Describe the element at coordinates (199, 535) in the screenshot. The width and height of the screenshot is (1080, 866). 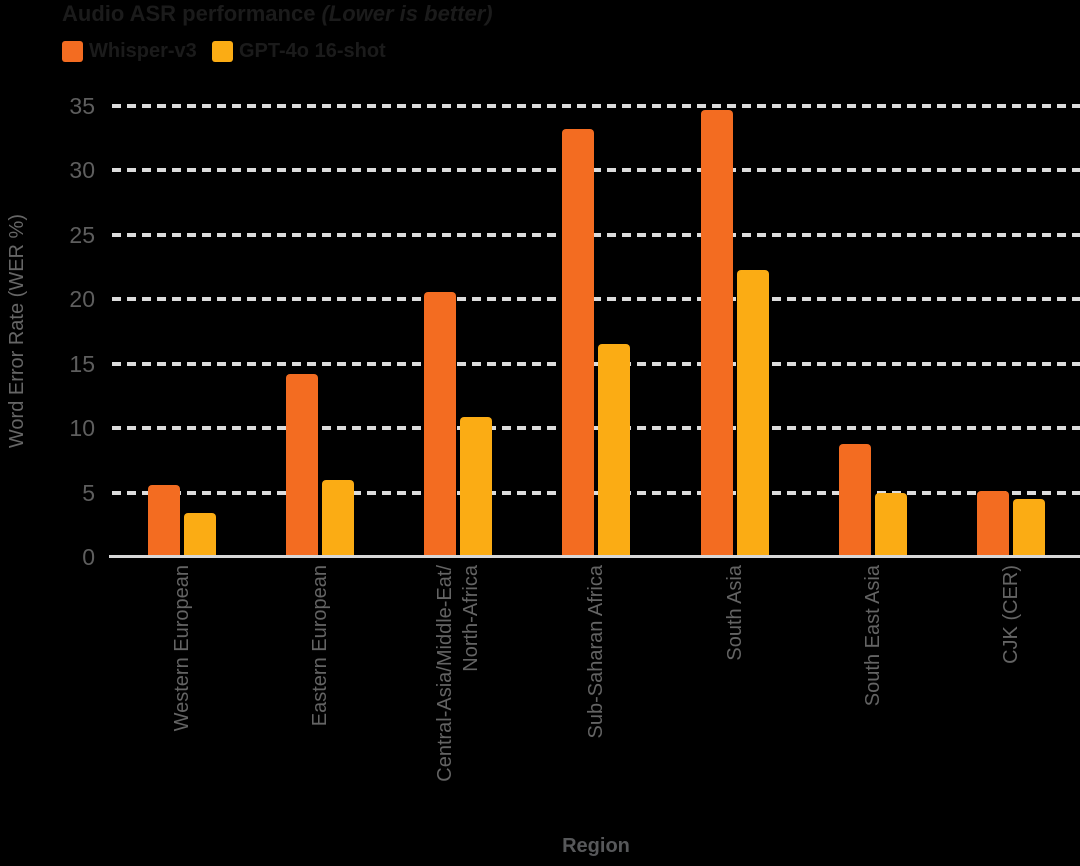
I see `gpt-4o-16-shot-bar-western-european` at that location.